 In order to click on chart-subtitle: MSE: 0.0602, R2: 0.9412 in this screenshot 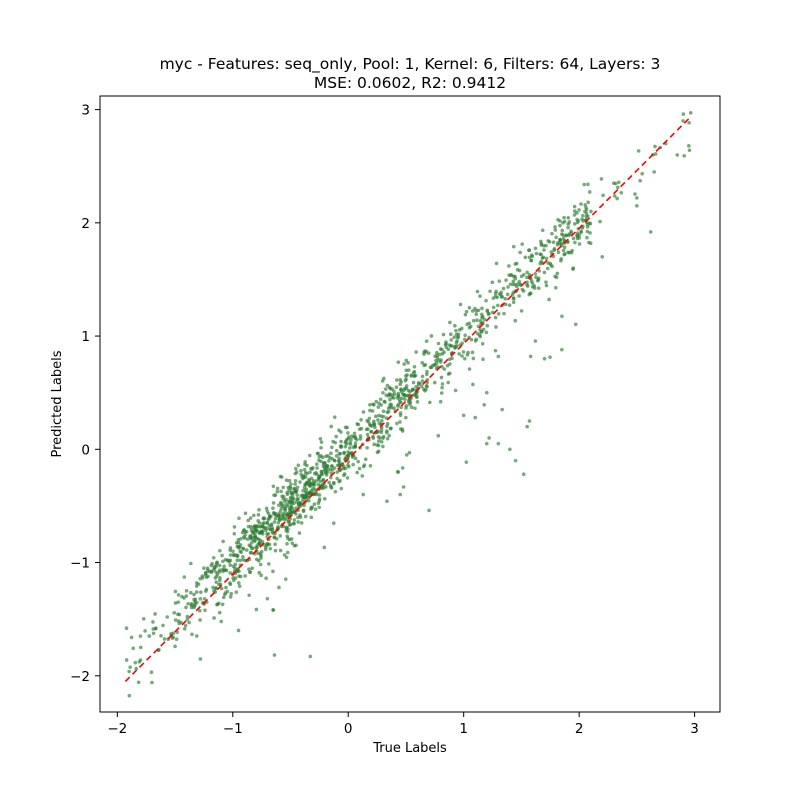, I will do `click(410, 83)`.